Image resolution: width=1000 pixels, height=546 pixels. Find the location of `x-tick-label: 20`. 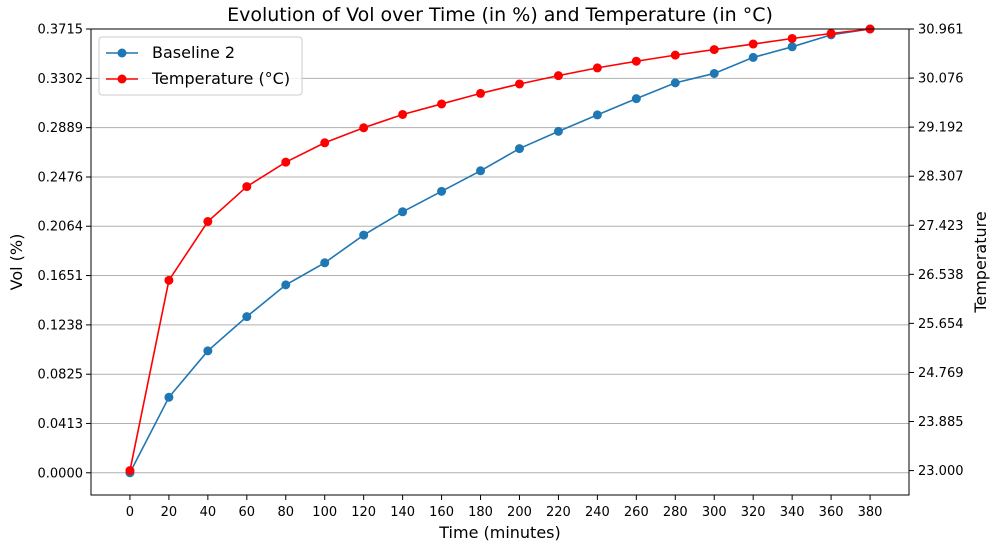

x-tick-label: 20 is located at coordinates (169, 512).